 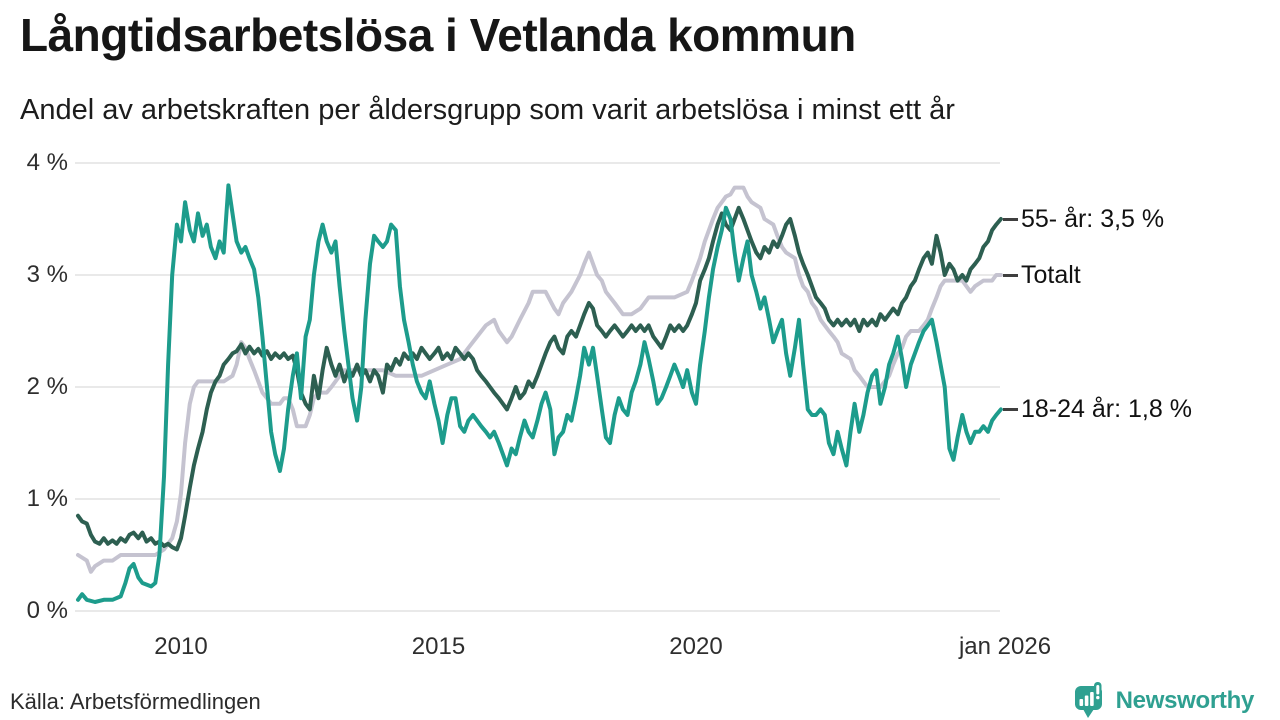 What do you see at coordinates (438, 646) in the screenshot?
I see `x-axis-label: 2015` at bounding box center [438, 646].